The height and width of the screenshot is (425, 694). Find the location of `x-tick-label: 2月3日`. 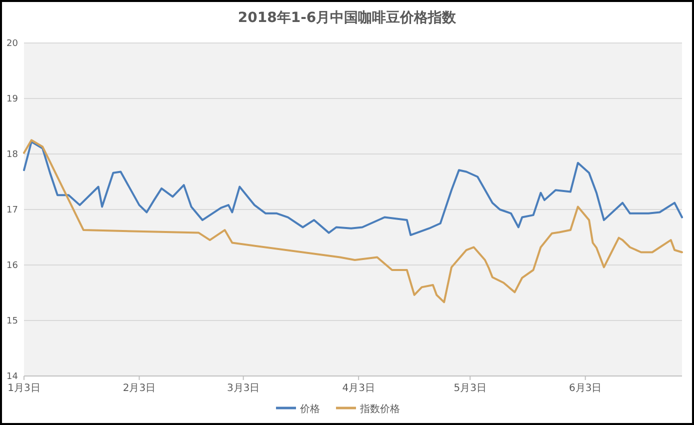

x-tick-label: 2月3日 is located at coordinates (139, 388).